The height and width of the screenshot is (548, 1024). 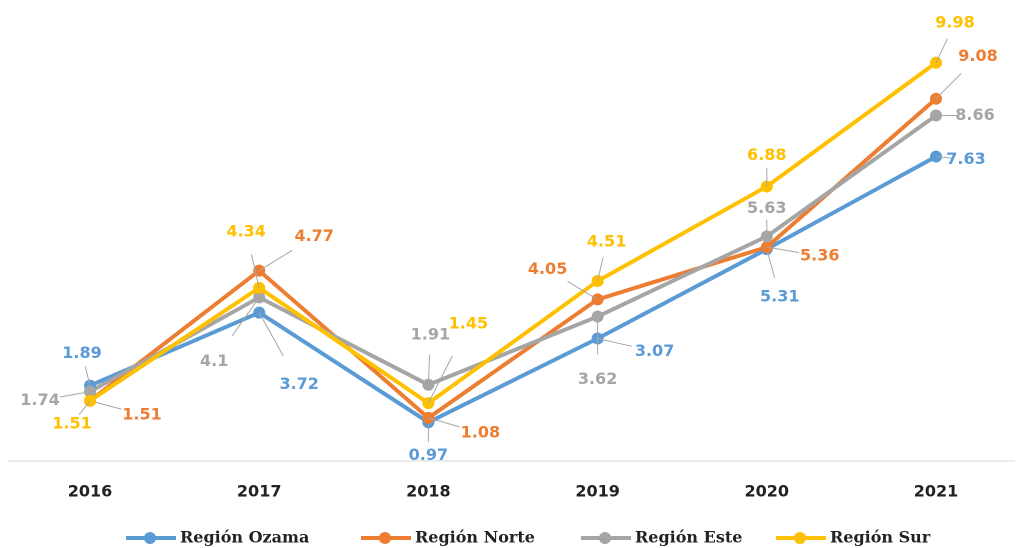 What do you see at coordinates (245, 230) in the screenshot?
I see `data-label: 4.34` at bounding box center [245, 230].